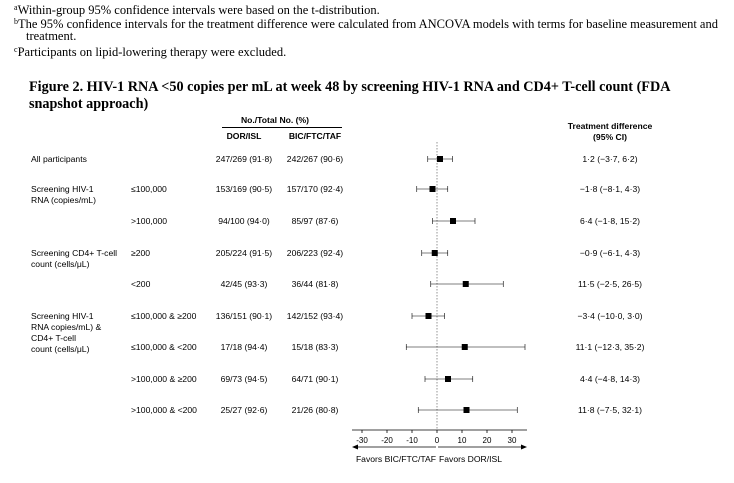 This screenshot has width=734, height=483. What do you see at coordinates (66, 327) in the screenshot?
I see `group-label-line: RNA copies/mL) &` at bounding box center [66, 327].